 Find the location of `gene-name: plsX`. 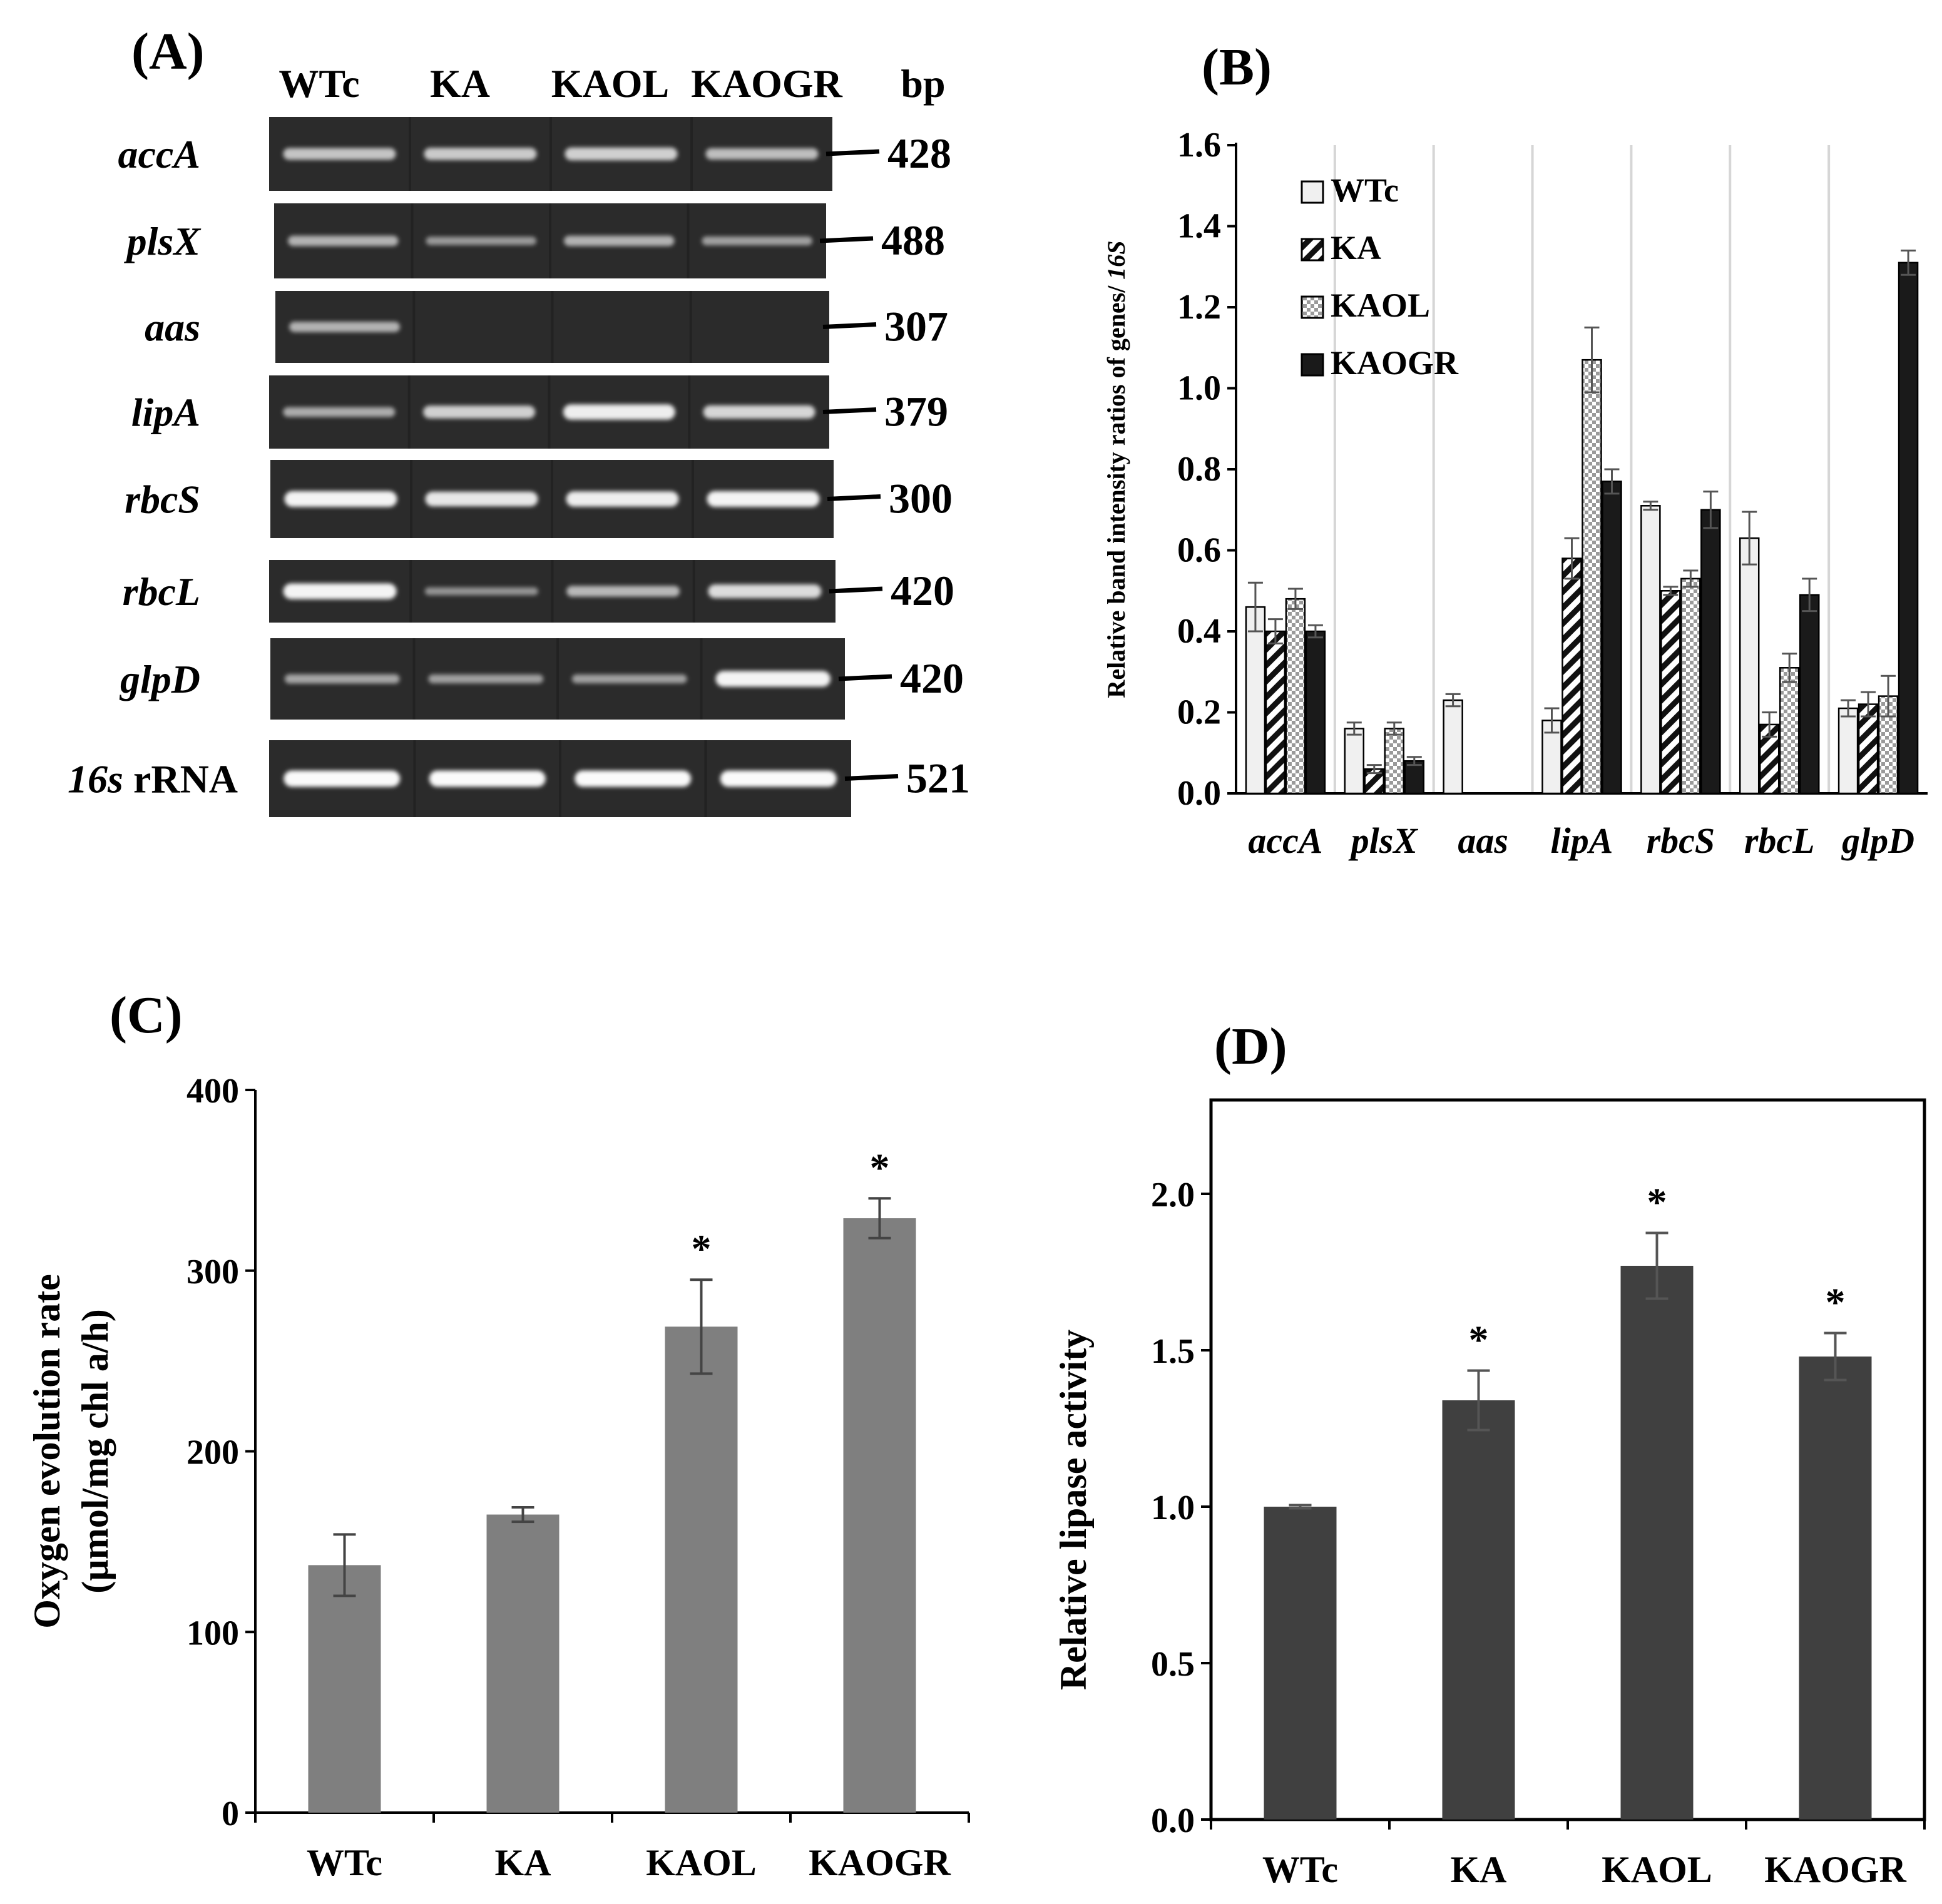

gene-name: plsX is located at coordinates (163, 241).